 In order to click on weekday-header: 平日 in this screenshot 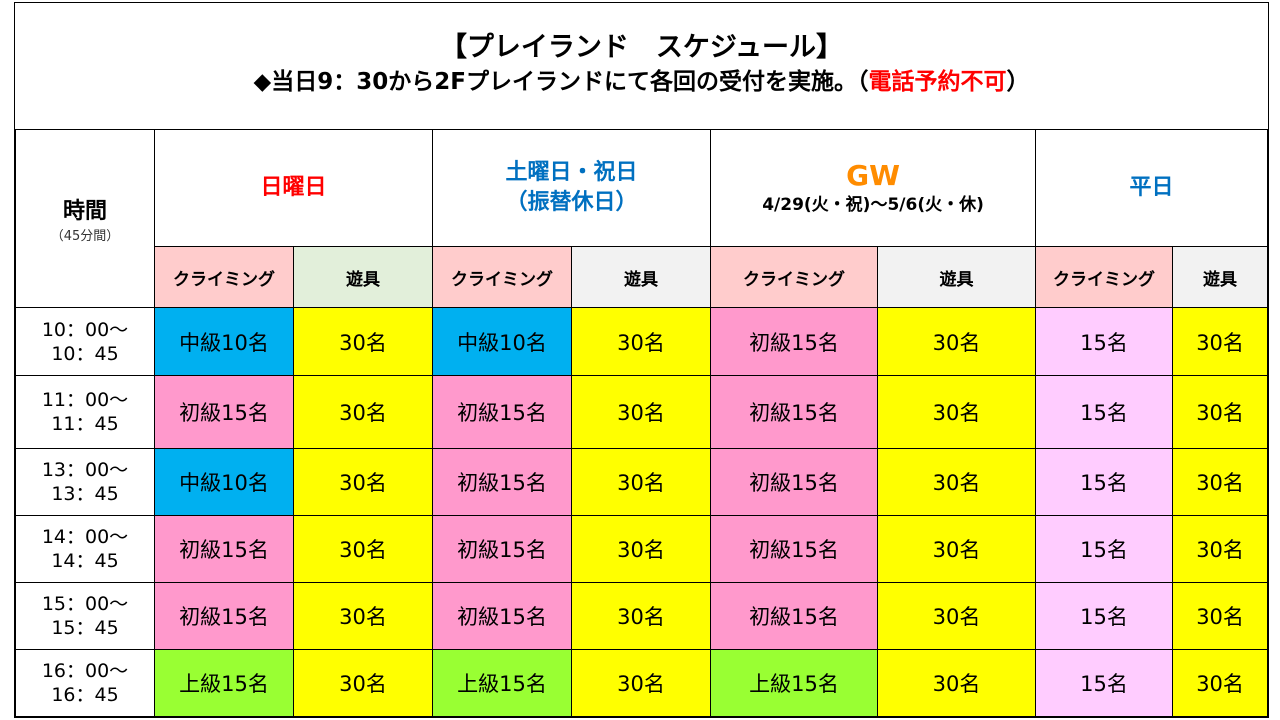, I will do `click(1152, 188)`.